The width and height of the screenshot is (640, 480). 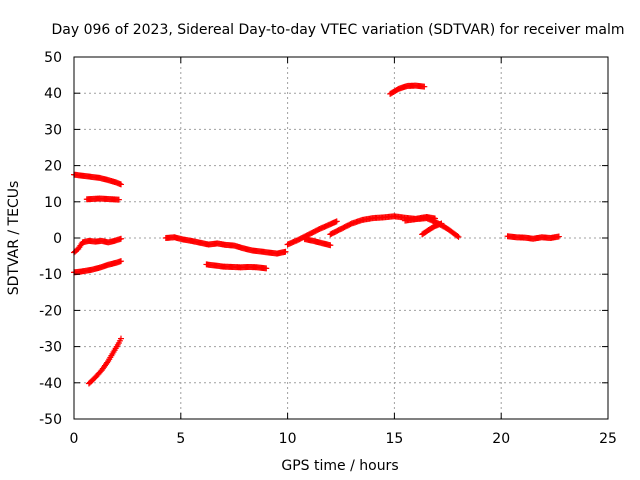 I want to click on y-tick-label: -10, so click(x=50, y=275).